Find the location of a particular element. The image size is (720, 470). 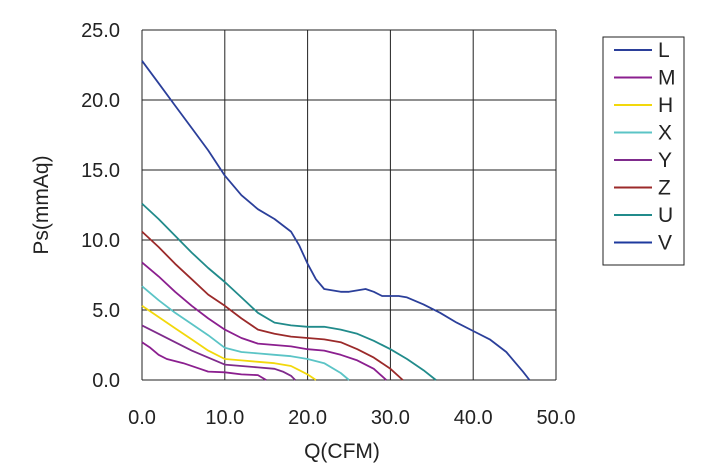

legend-box is located at coordinates (643, 151).